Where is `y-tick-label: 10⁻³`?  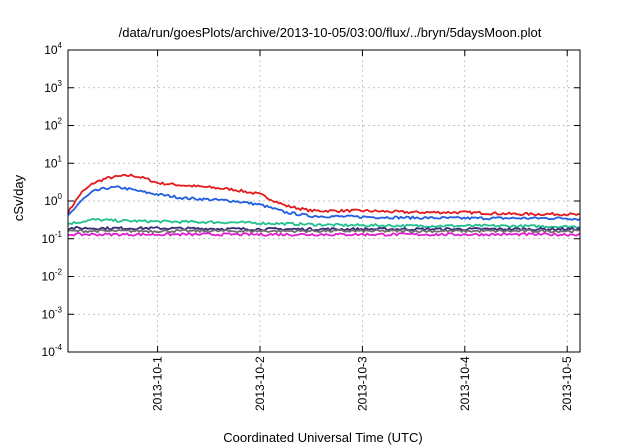
y-tick-label: 10⁻³ is located at coordinates (52, 313).